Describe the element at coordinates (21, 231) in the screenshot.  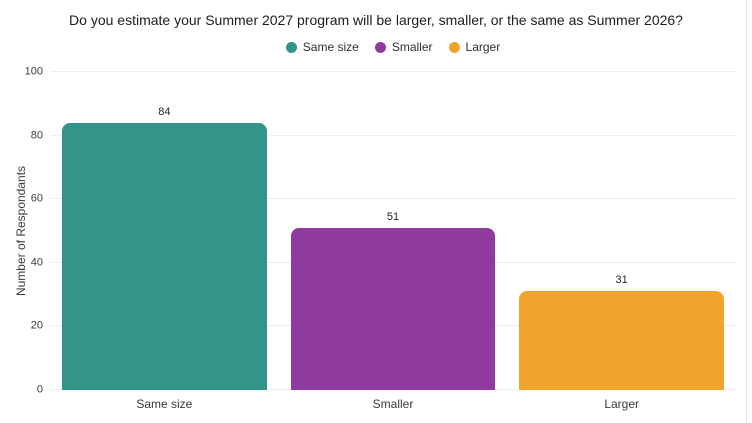
I see `y-axis-title: Number of Respondants` at that location.